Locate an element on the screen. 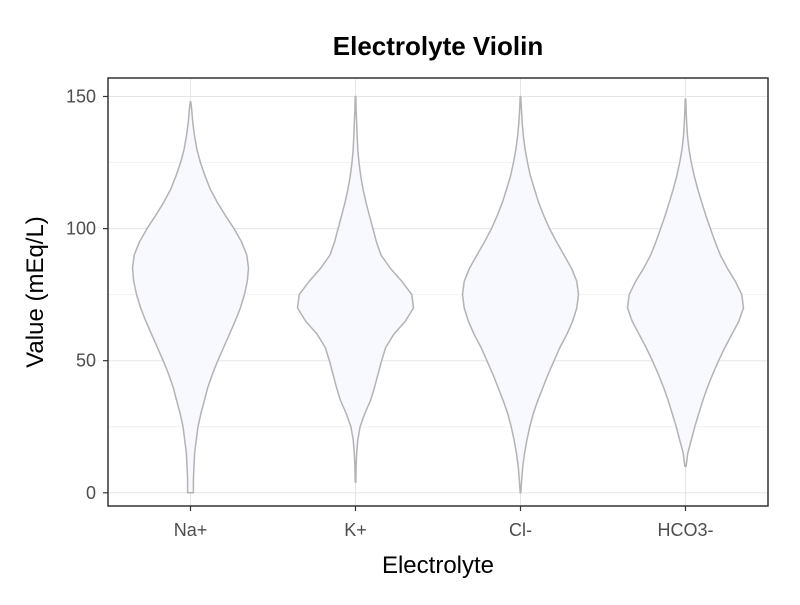 The image size is (800, 605). x-axis-title: Electrolyte is located at coordinates (438, 565).